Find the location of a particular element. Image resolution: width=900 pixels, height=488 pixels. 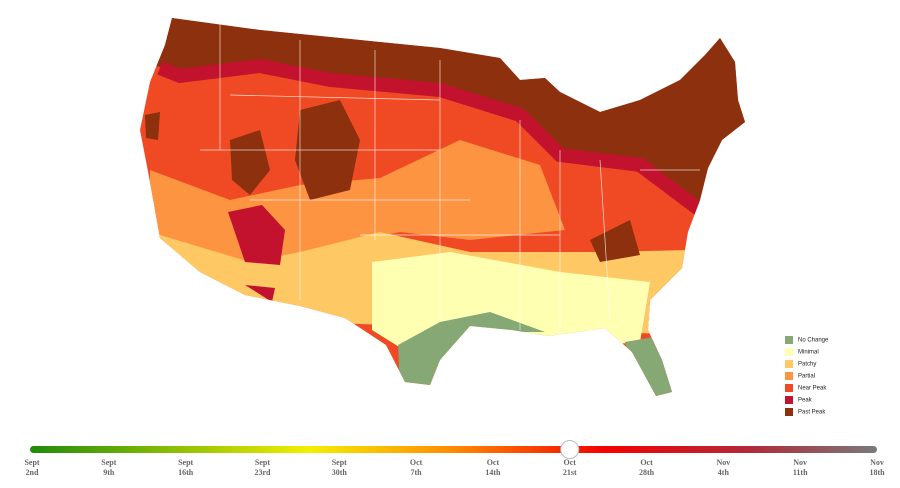

date-day: 23rd is located at coordinates (262, 472).